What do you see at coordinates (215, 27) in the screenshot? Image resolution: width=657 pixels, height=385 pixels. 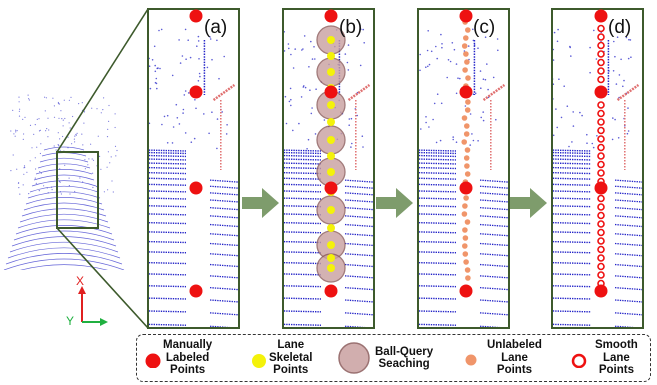 I see `panel-label-a: (a)` at bounding box center [215, 27].